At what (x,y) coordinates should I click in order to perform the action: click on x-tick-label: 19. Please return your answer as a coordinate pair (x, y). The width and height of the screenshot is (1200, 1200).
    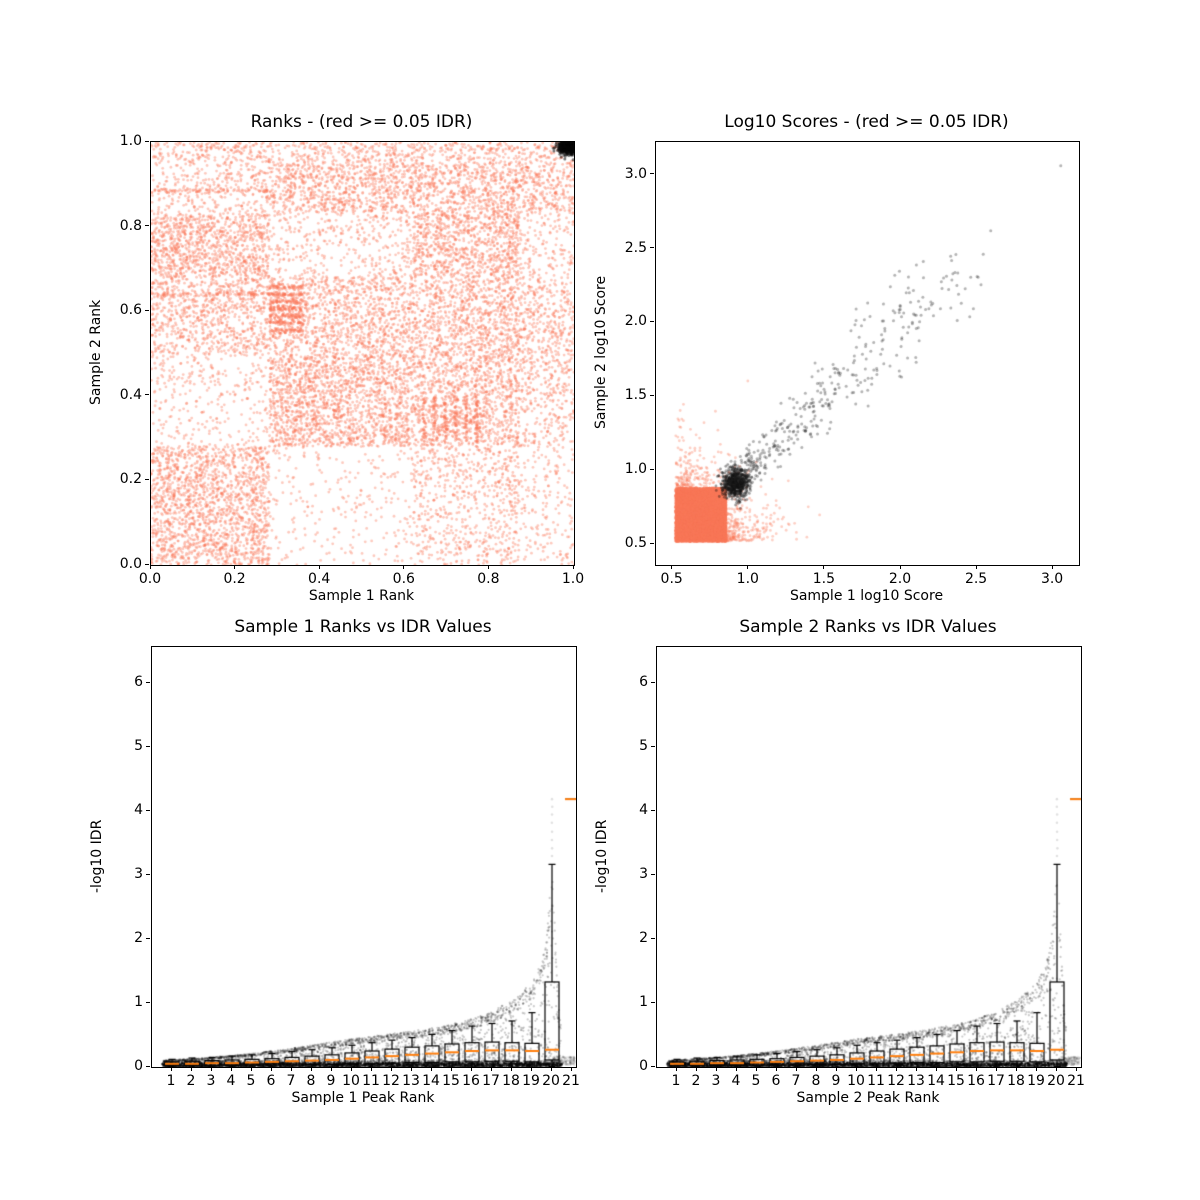
    Looking at the image, I should click on (1036, 1081).